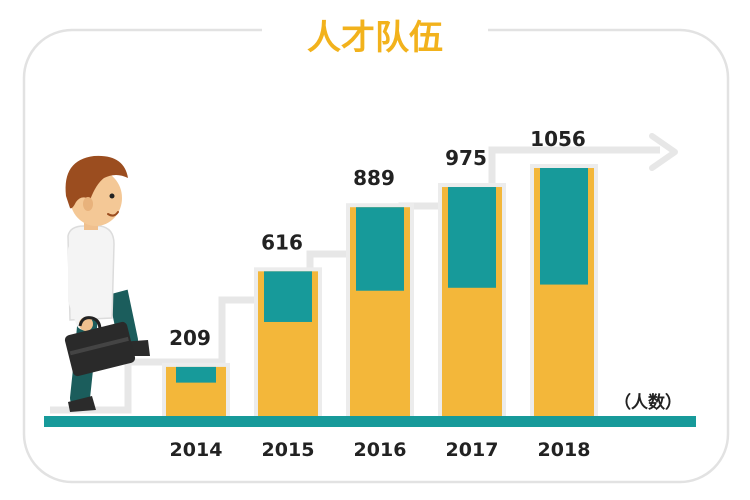 The width and height of the screenshot is (750, 500). Describe the element at coordinates (564, 450) in the screenshot. I see `category-label-2018: 2018` at that location.